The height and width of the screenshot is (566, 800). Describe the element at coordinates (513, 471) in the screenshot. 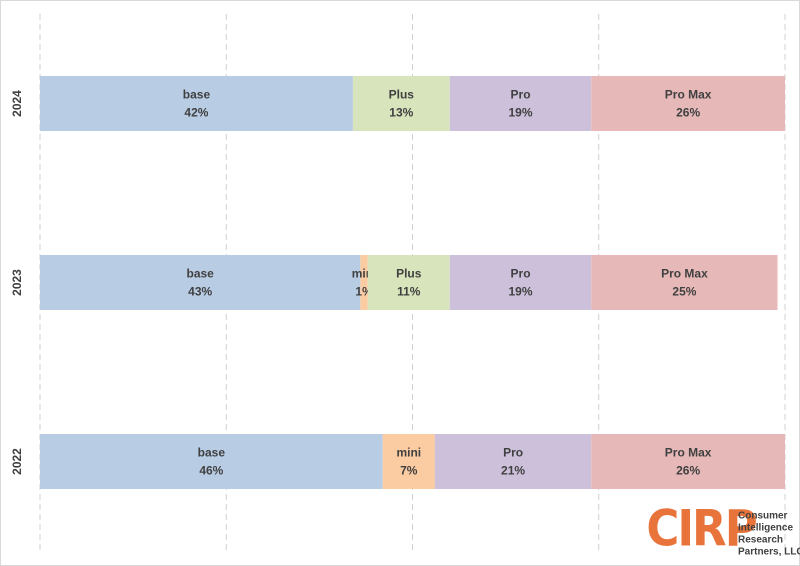

I see `value-label: 21%` at that location.